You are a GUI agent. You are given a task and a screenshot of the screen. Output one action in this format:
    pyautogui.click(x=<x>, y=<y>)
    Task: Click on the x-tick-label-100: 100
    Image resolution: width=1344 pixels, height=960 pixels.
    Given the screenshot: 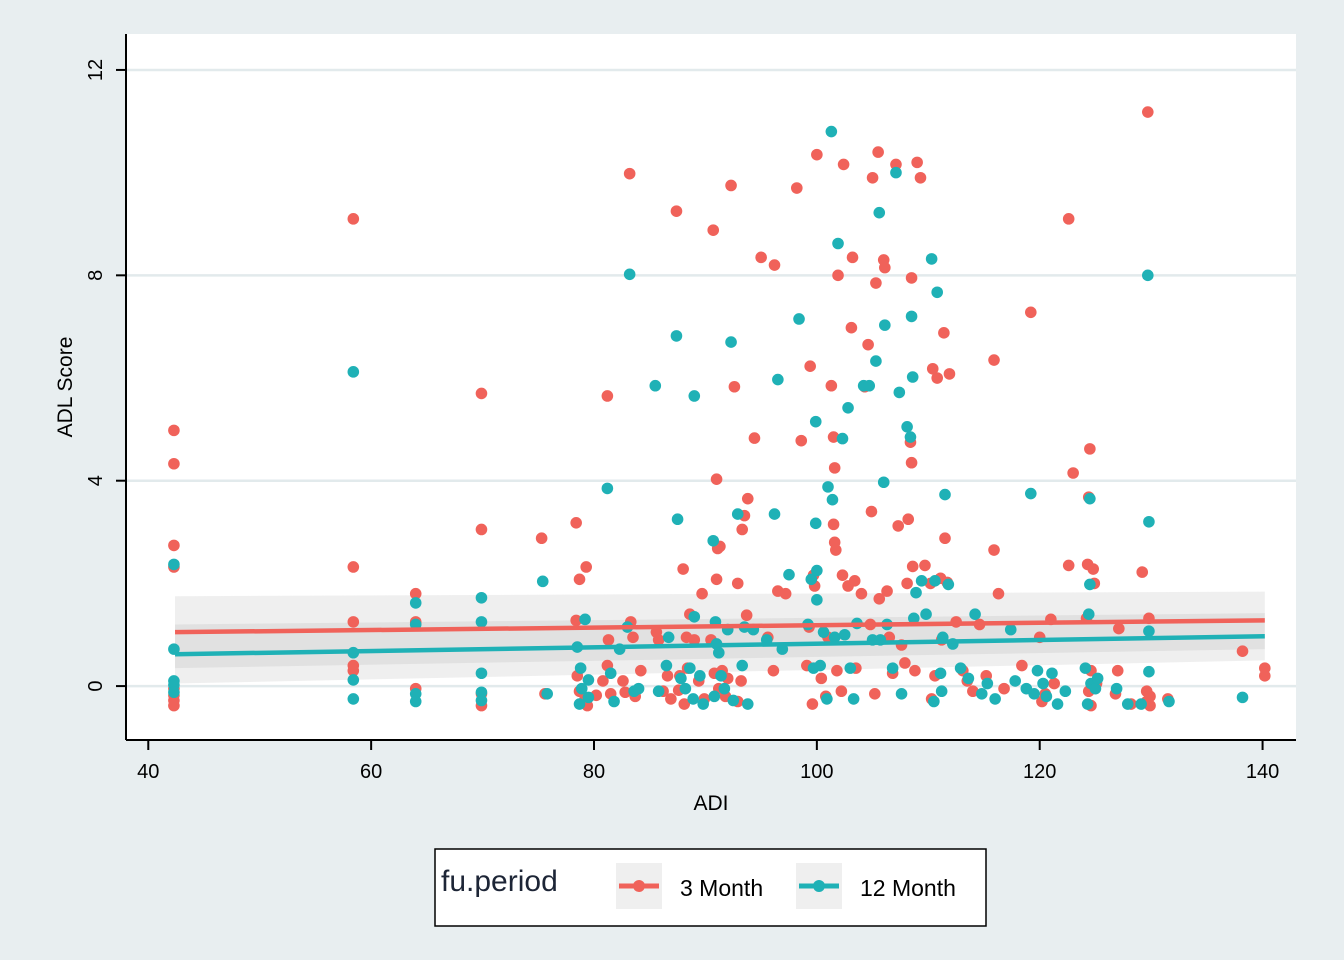 What is the action you would take?
    pyautogui.click(x=816, y=772)
    